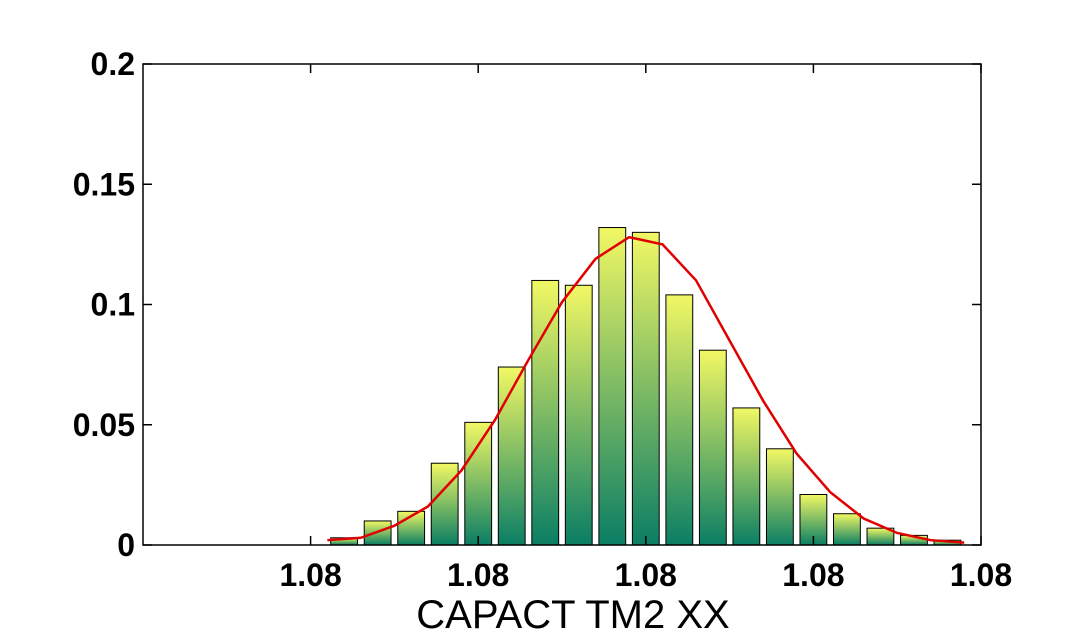 This screenshot has width=1085, height=641. I want to click on y-tick-label: 0.15, so click(104, 184).